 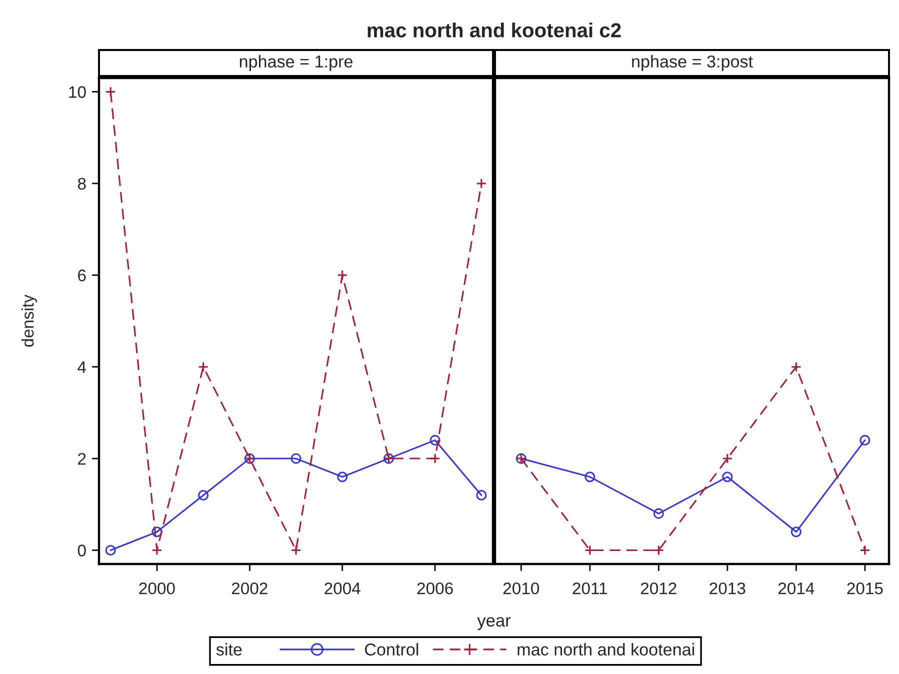 I want to click on y-axis-title: density, so click(x=29, y=320).